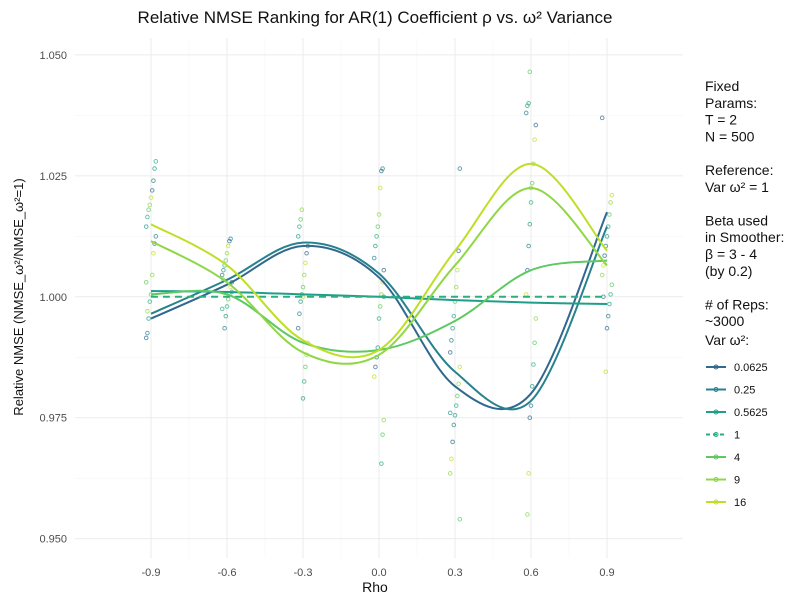 This screenshot has width=803, height=603. I want to click on legend-item-16: 16, so click(726, 503).